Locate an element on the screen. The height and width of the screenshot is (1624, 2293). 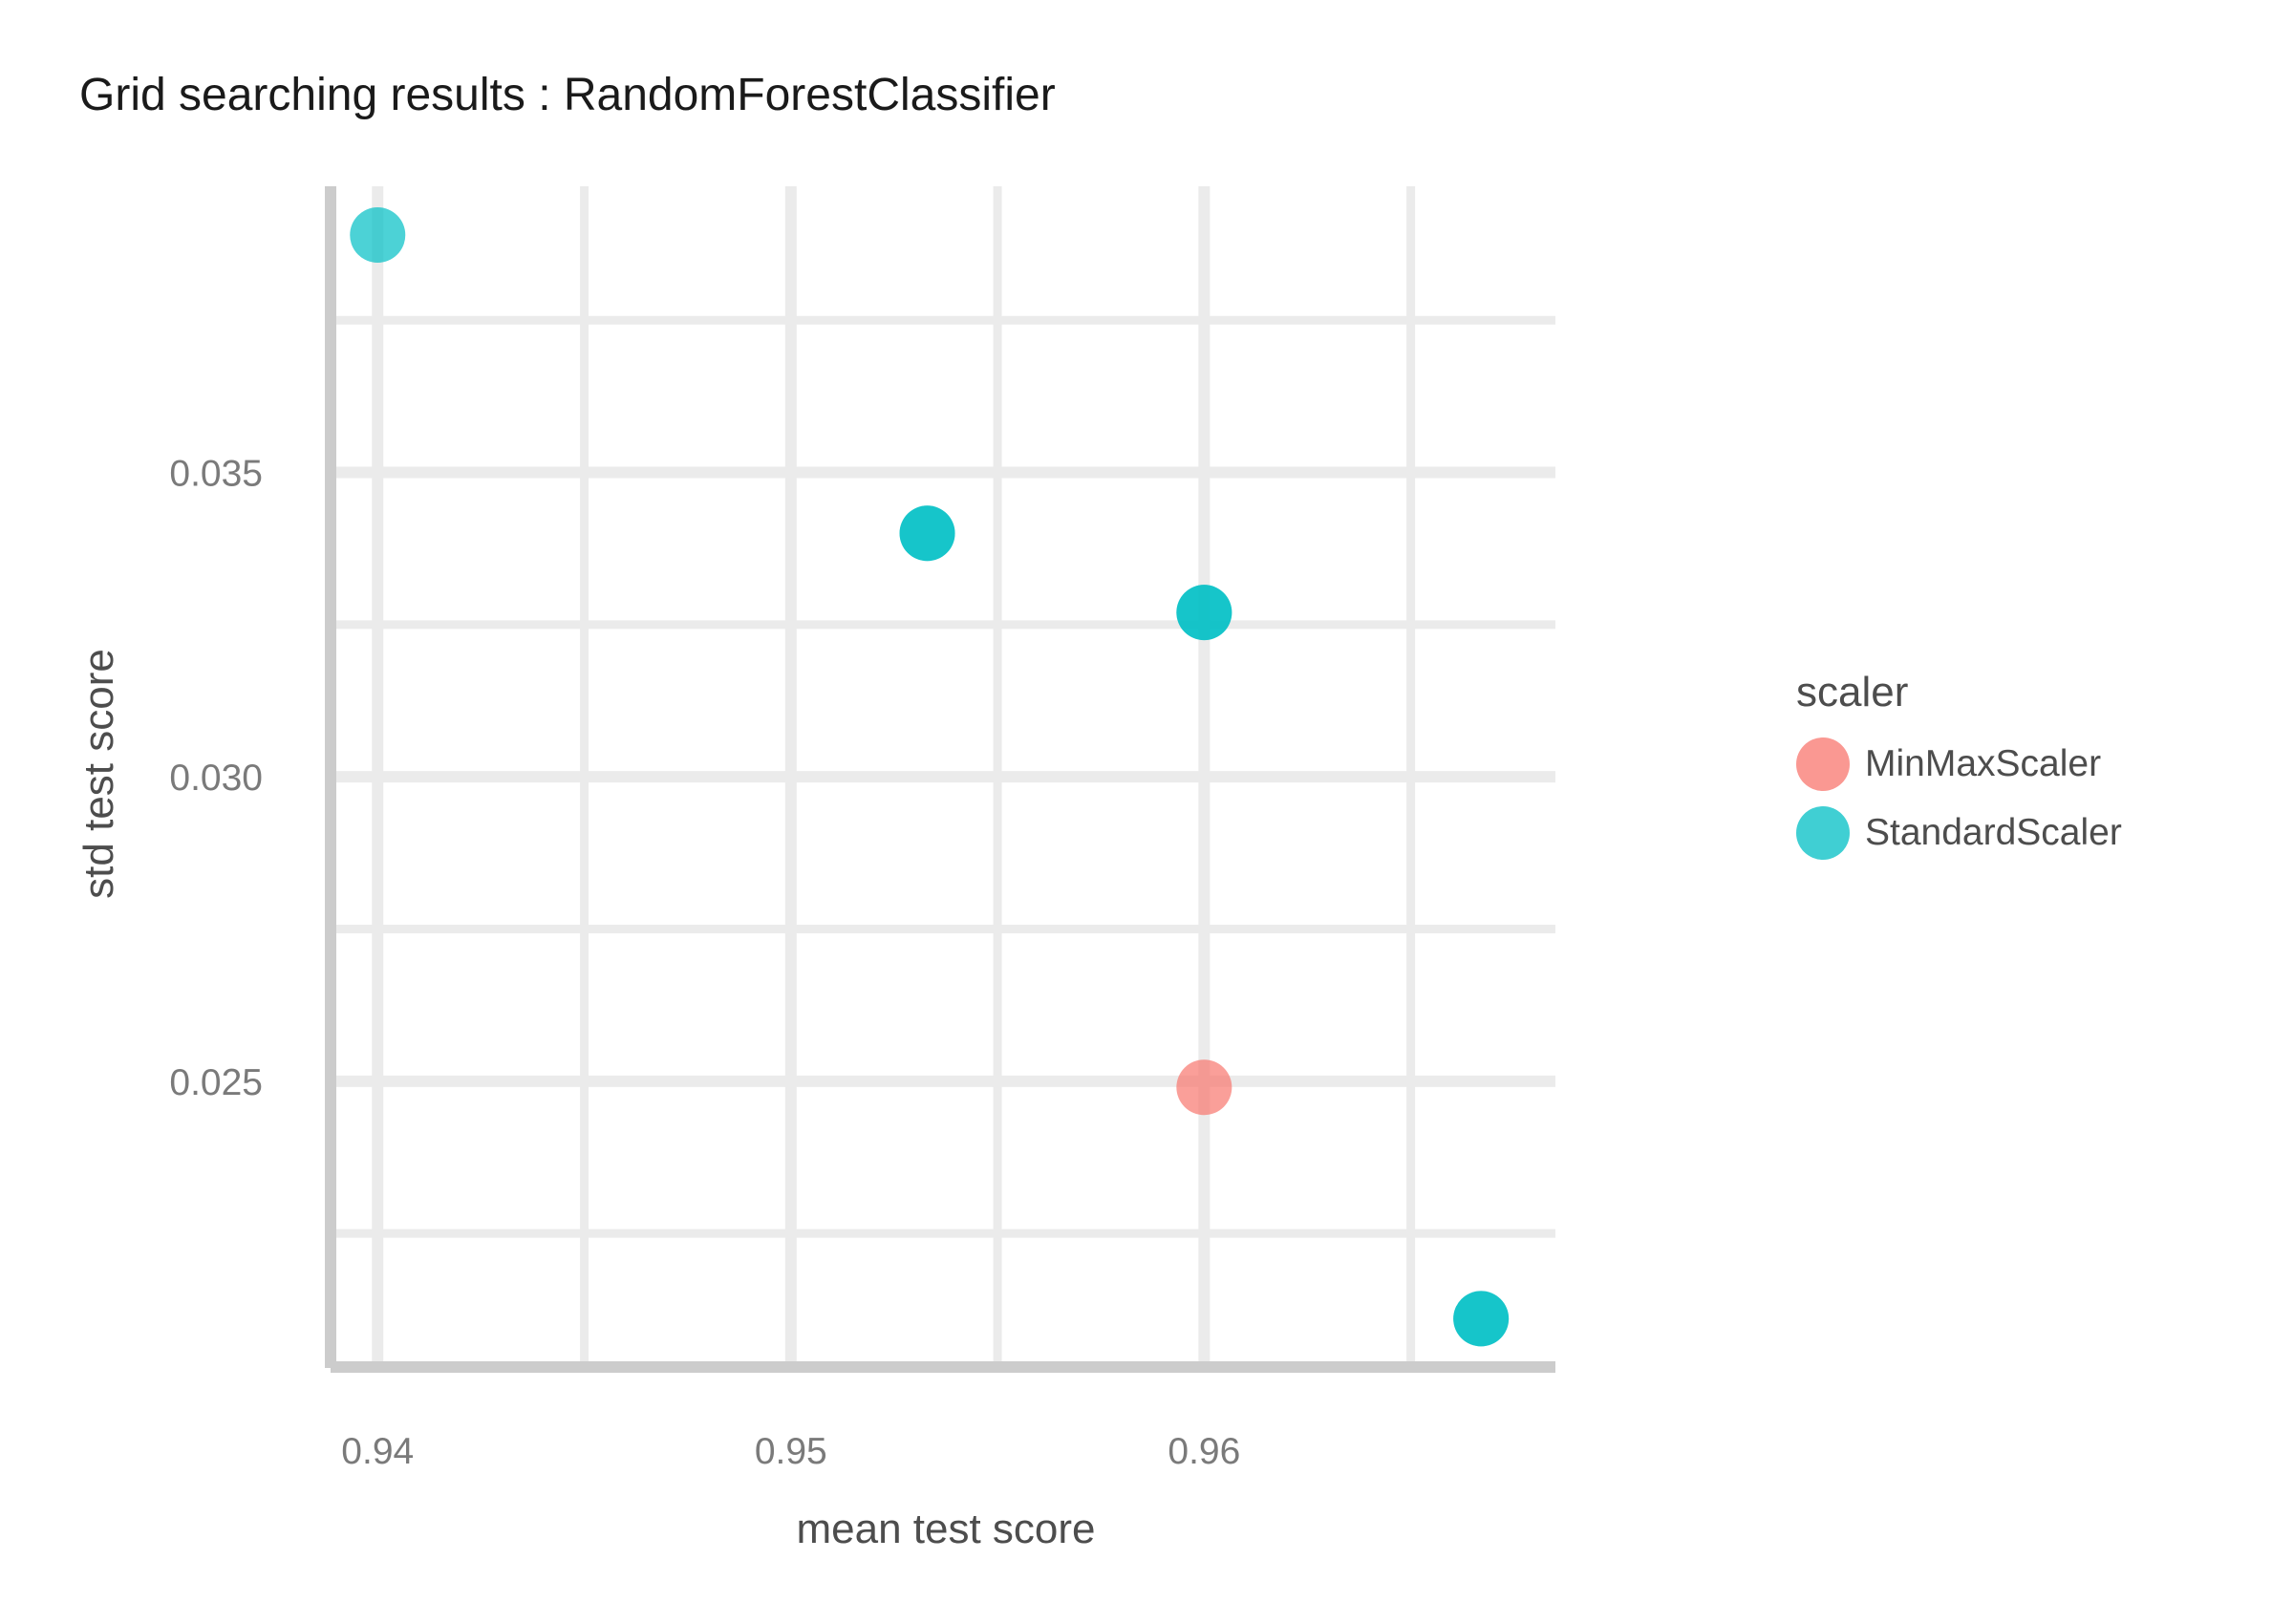
legend-swatch-standardscaler is located at coordinates (1823, 833).